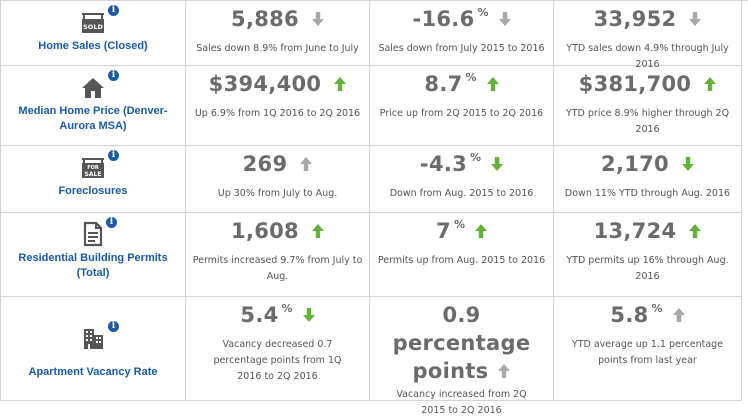 Image resolution: width=748 pixels, height=419 pixels. What do you see at coordinates (648, 179) in the screenshot?
I see `stat-cell: 2,170 Down 11% YTD through Aug. 2016` at bounding box center [648, 179].